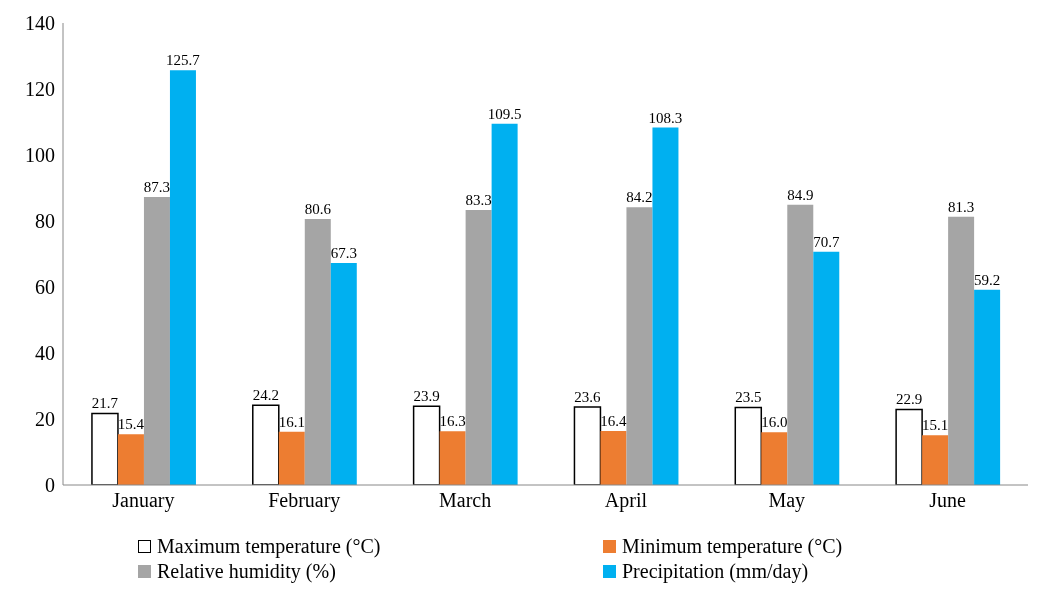 Image resolution: width=1054 pixels, height=589 pixels. I want to click on data-label: 24.2, so click(265, 395).